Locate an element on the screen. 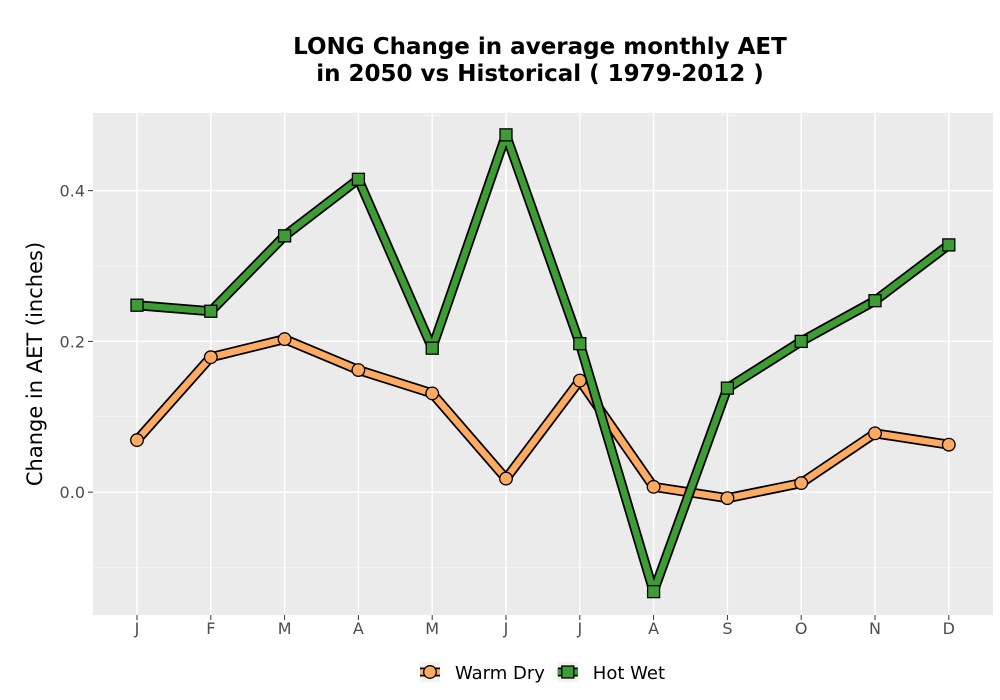  x-tick-label: D is located at coordinates (949, 628).